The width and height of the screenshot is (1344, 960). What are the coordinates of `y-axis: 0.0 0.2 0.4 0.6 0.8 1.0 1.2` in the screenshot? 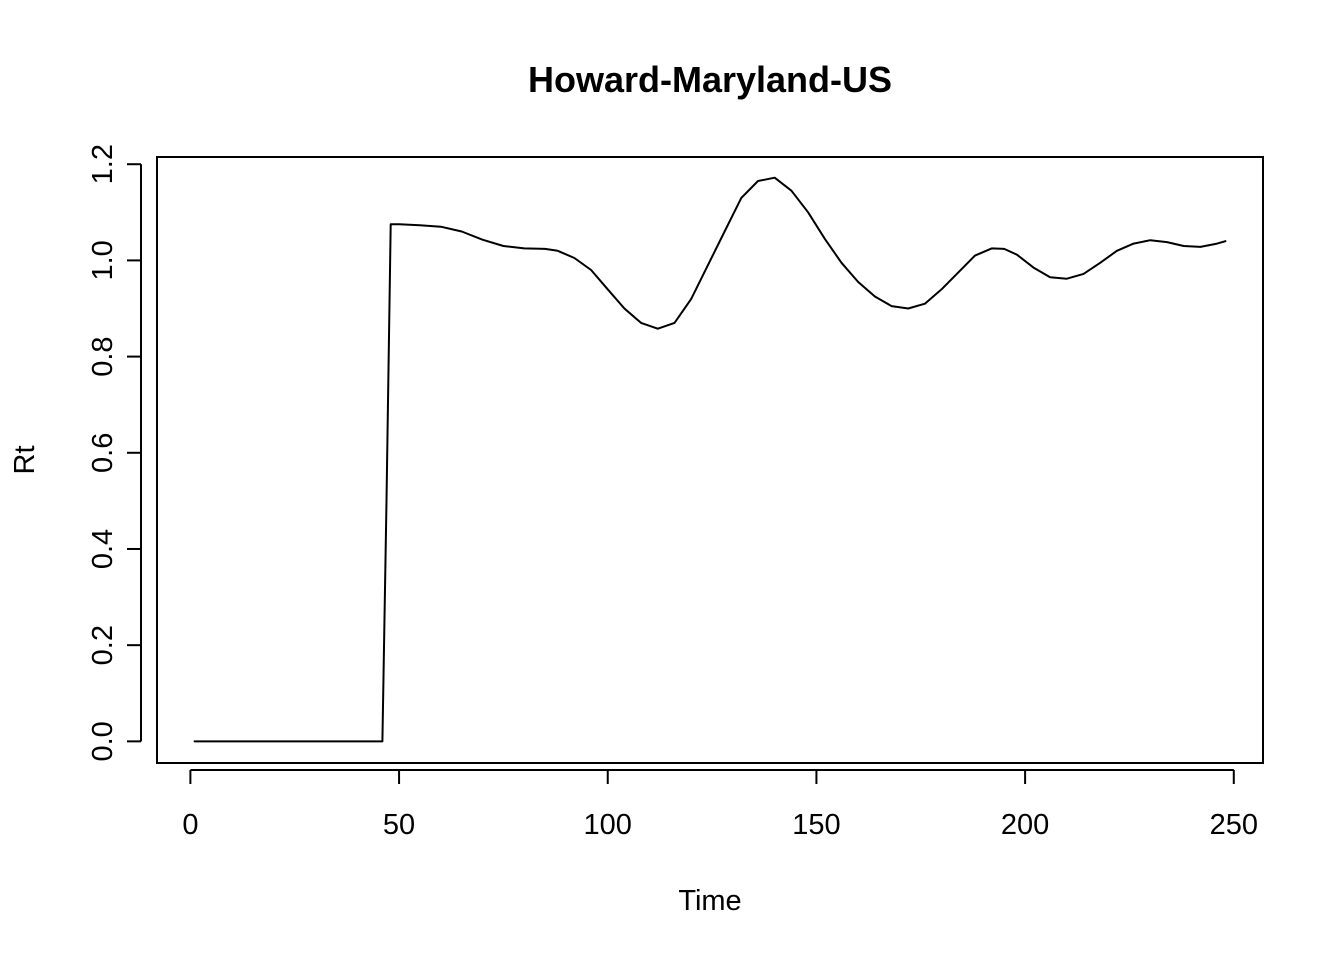 It's located at (114, 453).